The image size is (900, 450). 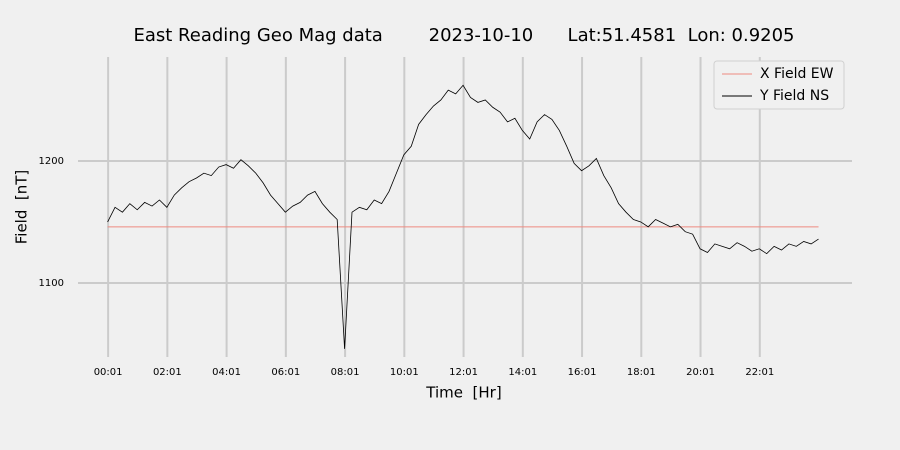 What do you see at coordinates (582, 372) in the screenshot?
I see `x-tick-label: 16:01` at bounding box center [582, 372].